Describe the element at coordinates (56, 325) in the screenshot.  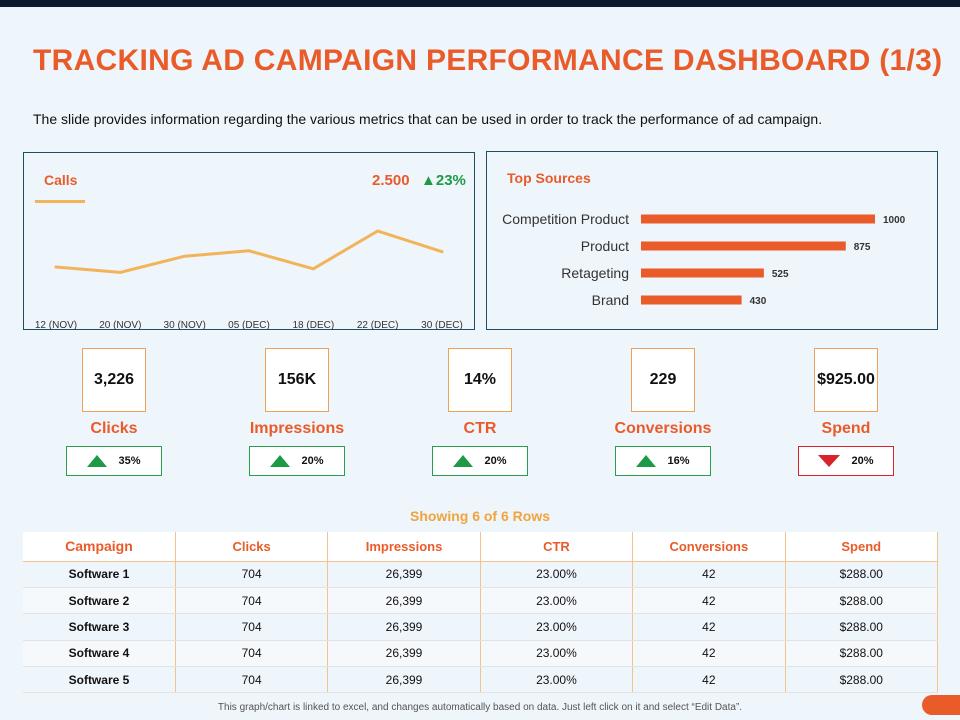
I see `x-tick-label: 12 (NOV)` at that location.